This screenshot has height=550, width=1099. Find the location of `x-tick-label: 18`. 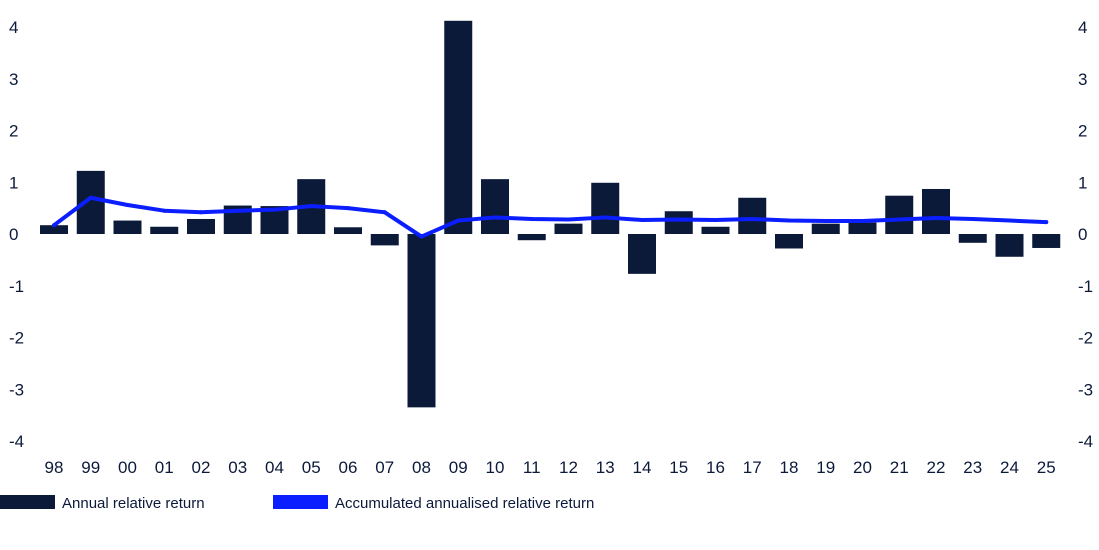

x-tick-label: 18 is located at coordinates (789, 467).